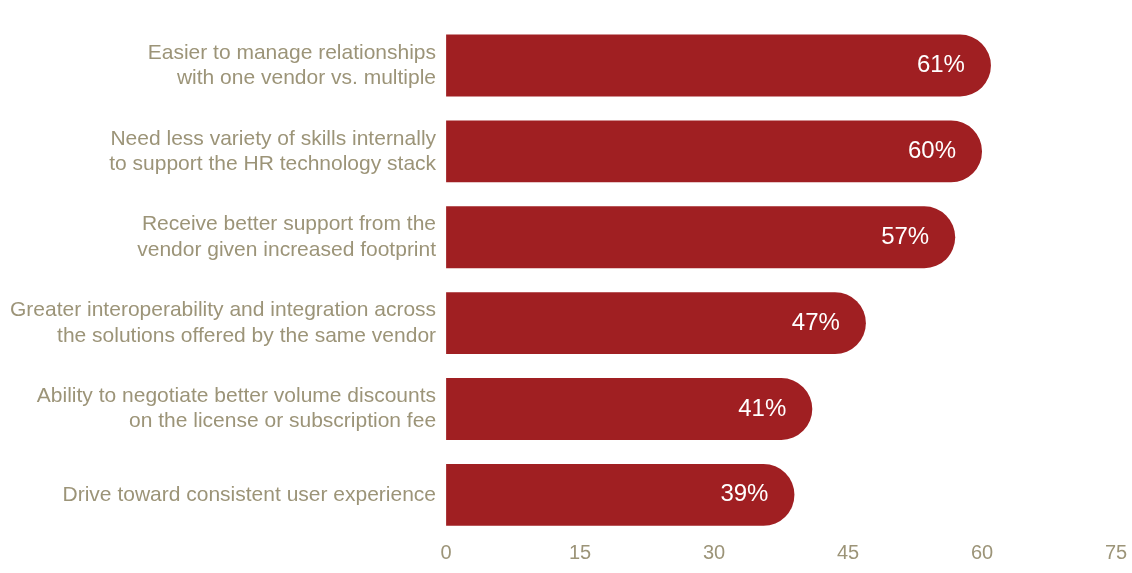 The width and height of the screenshot is (1132, 573). I want to click on x-tick-label: 15, so click(580, 552).